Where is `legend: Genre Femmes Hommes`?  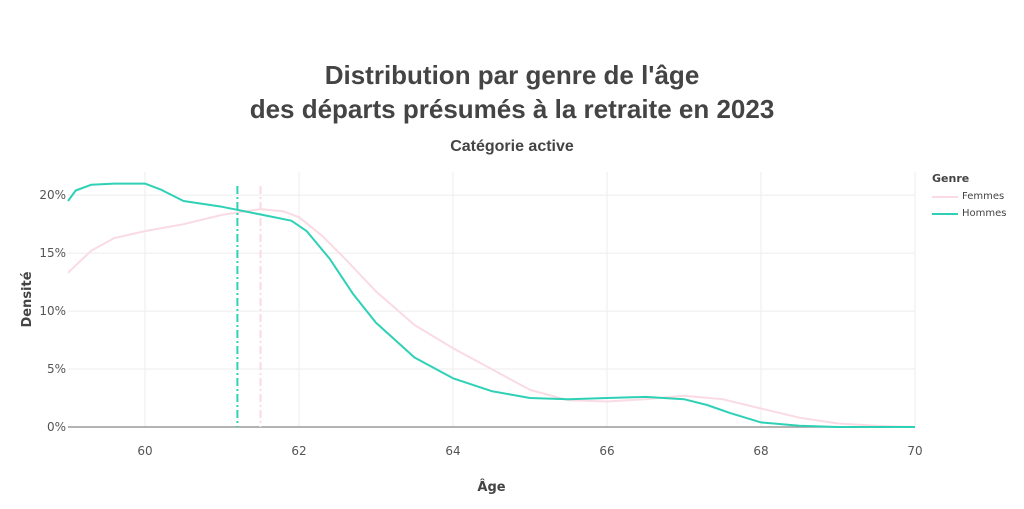 legend: Genre Femmes Hommes is located at coordinates (969, 197).